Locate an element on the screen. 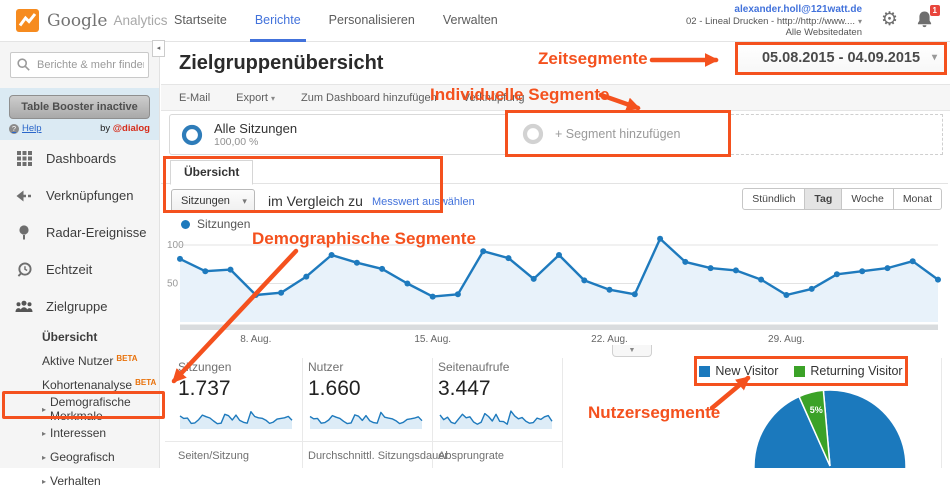 The width and height of the screenshot is (950, 493). sidebar-subitem-label: Demografische Merkmale is located at coordinates (90, 409).